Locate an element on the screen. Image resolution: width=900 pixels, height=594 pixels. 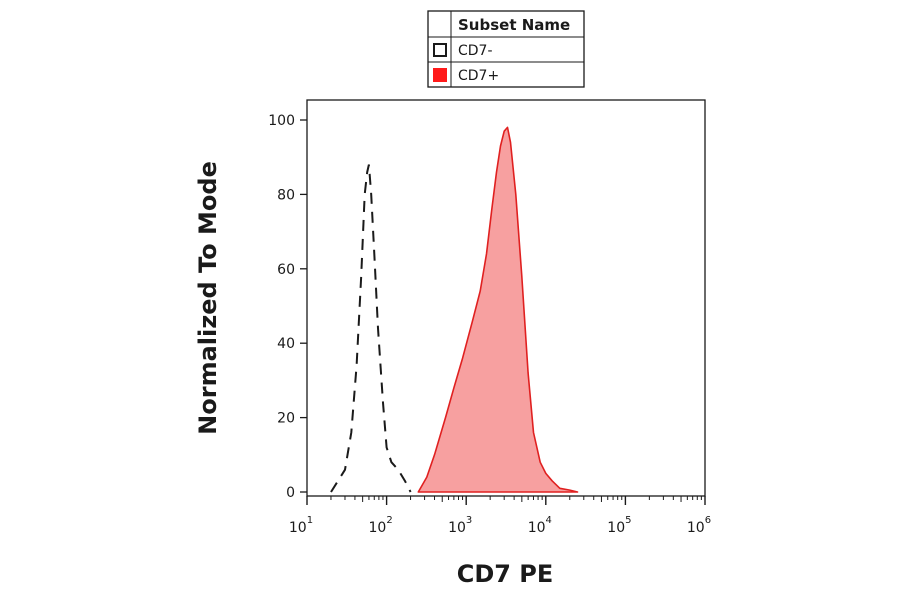
x-axis-title: CD7 PE is located at coordinates (505, 574).